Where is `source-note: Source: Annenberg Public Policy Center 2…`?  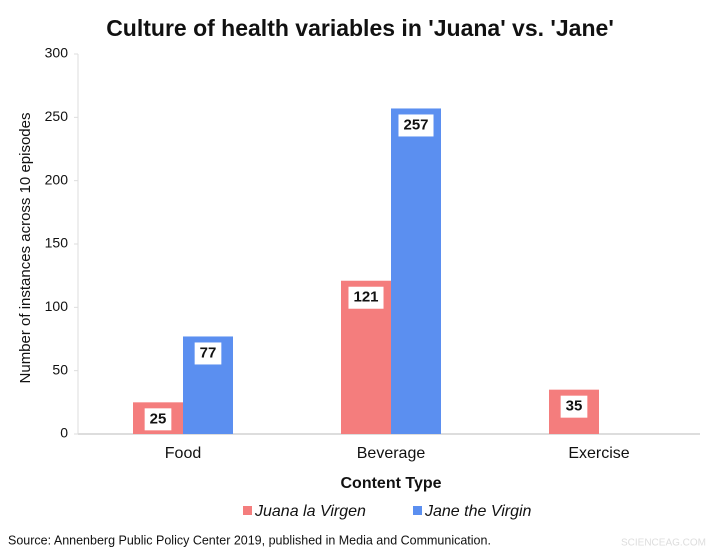
source-note: Source: Annenberg Public Policy Center 2… is located at coordinates (249, 540).